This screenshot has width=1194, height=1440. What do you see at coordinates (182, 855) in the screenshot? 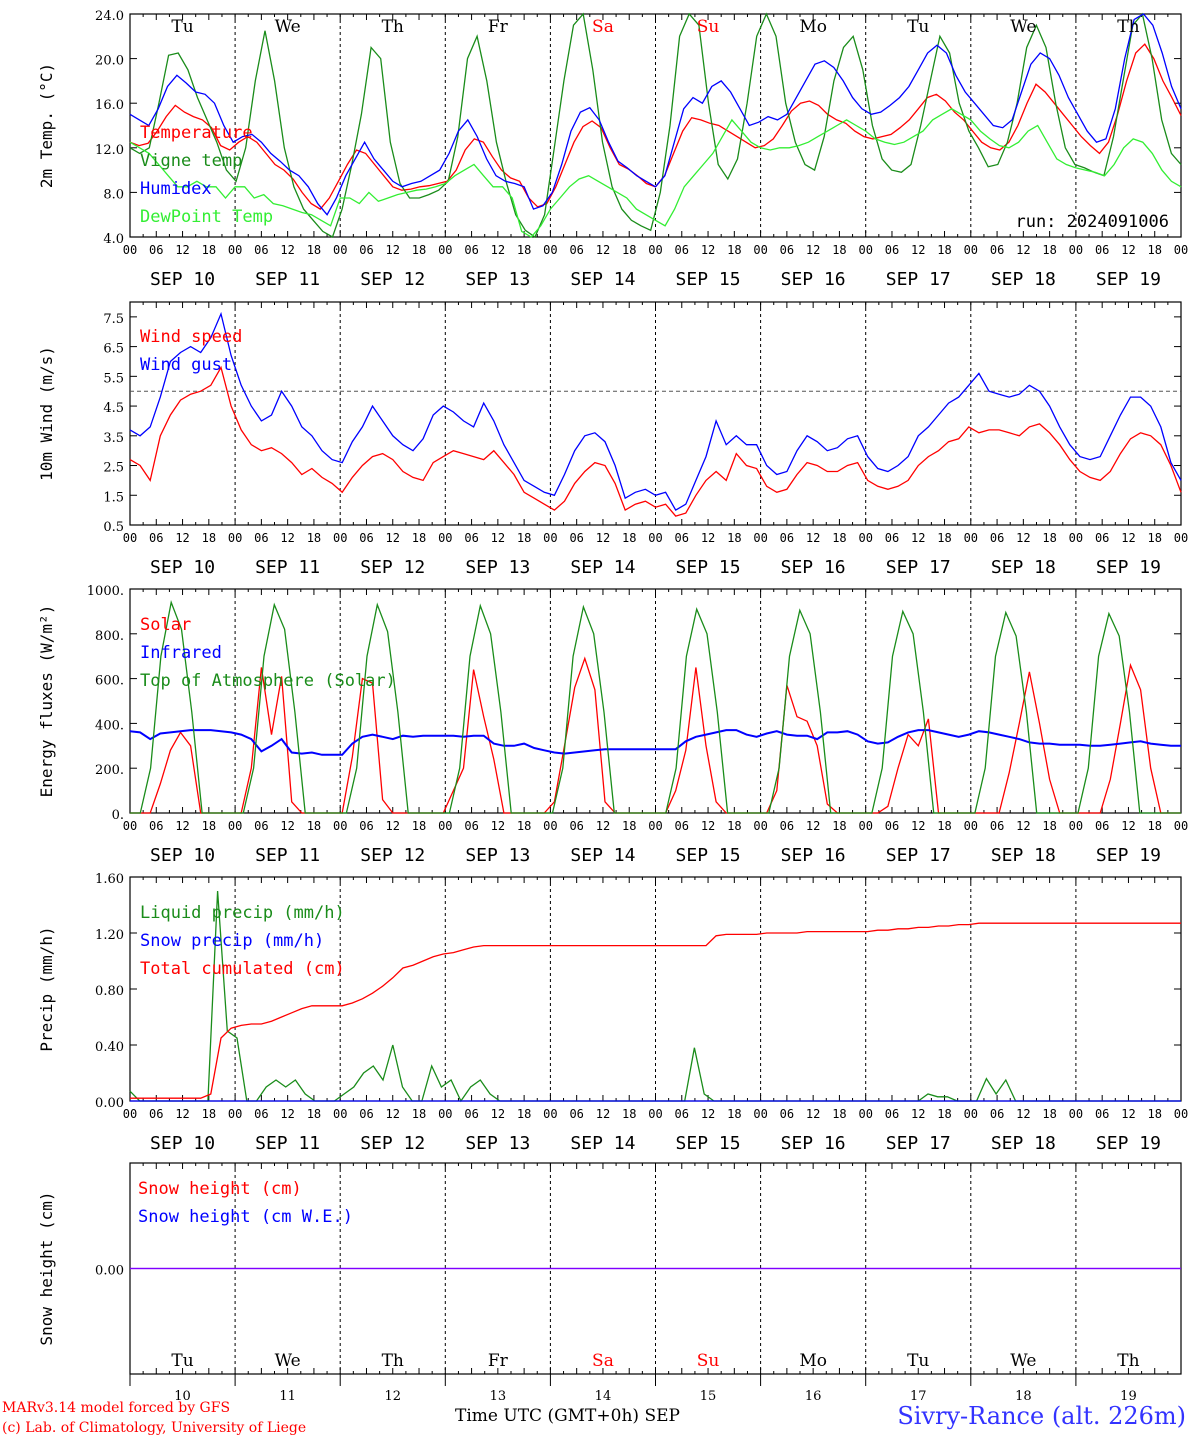
I see `date-label: SEP 10` at bounding box center [182, 855].